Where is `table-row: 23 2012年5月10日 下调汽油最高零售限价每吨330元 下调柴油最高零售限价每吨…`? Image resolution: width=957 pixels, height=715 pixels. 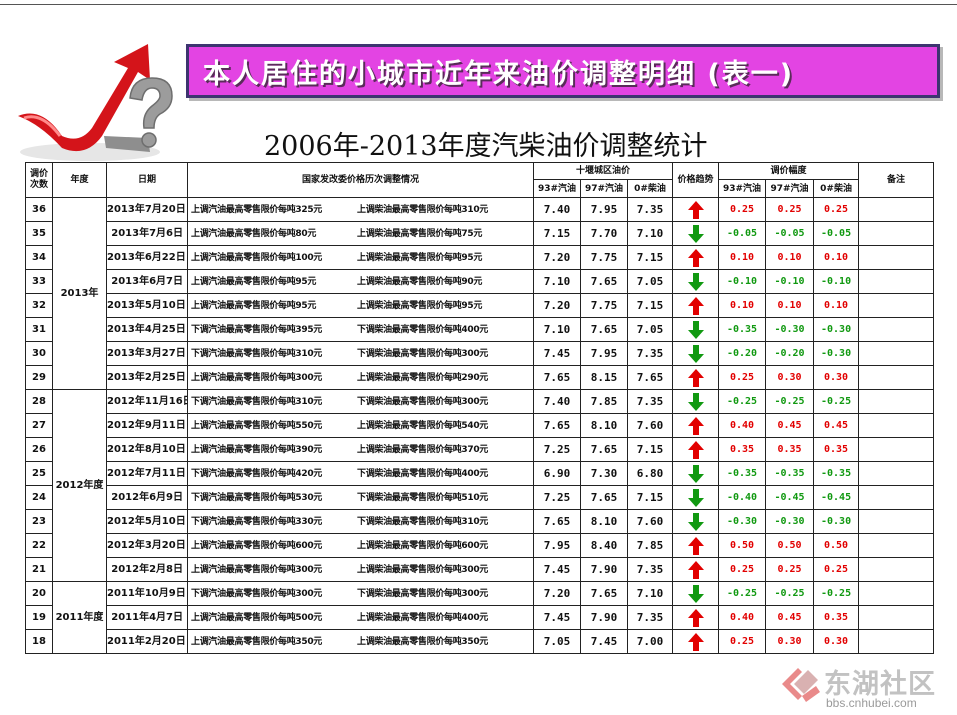
table-row: 23 2012年5月10日 下调汽油最高零售限价每吨330元 下调柴油最高零售限价每吨… is located at coordinates (480, 521).